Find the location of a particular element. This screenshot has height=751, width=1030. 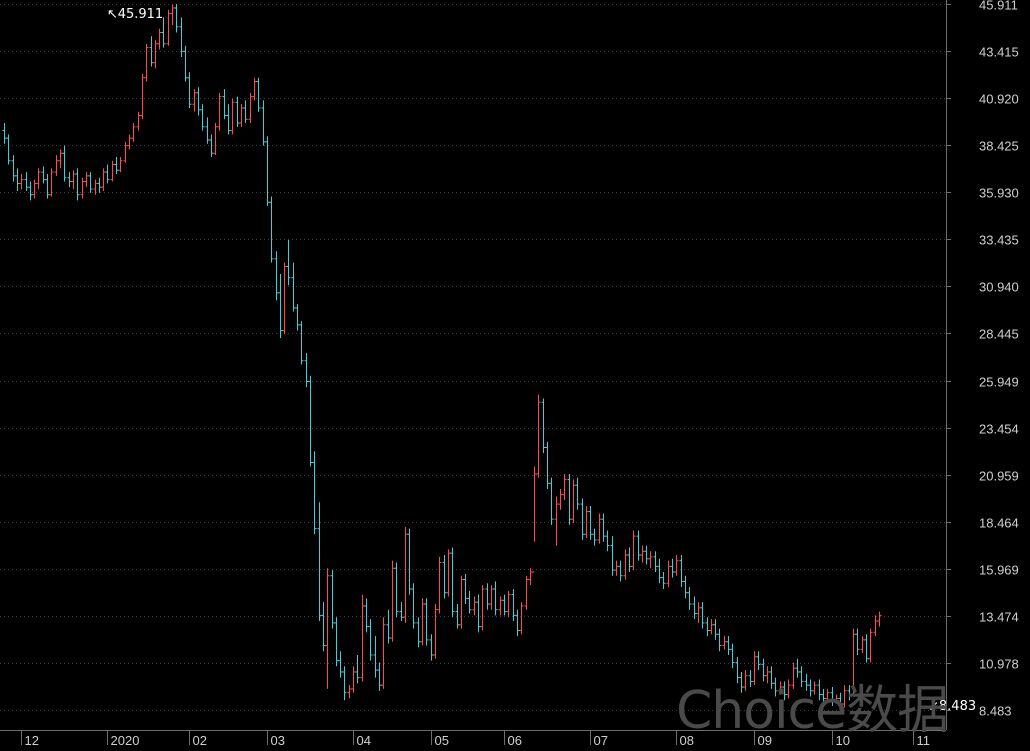

x-tick-label: 09 is located at coordinates (765, 740).